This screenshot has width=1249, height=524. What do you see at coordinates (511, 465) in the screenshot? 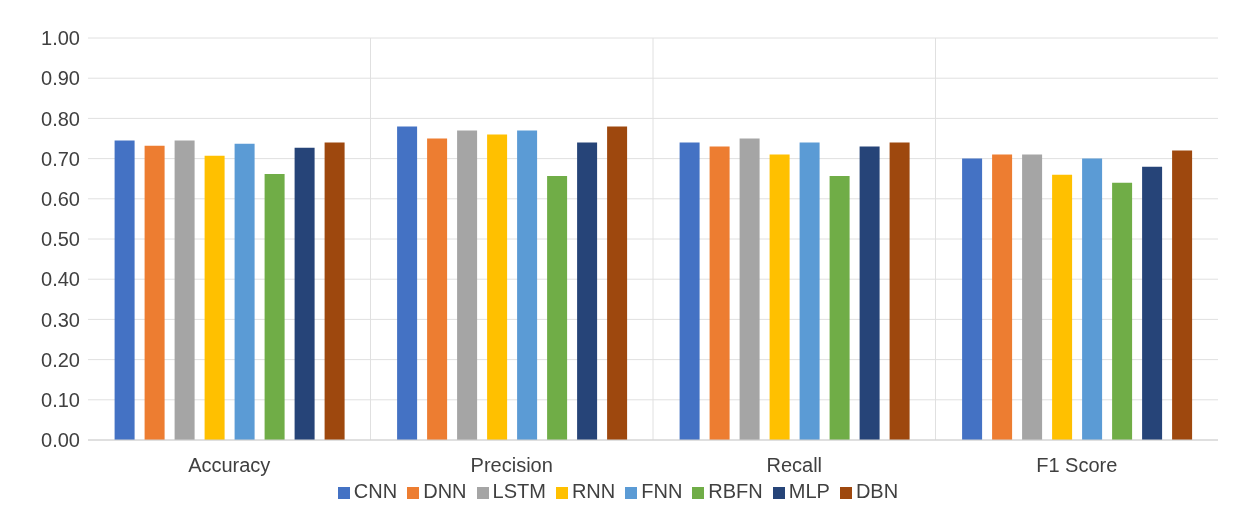
I see `x-tick-label: Precision` at bounding box center [511, 465].